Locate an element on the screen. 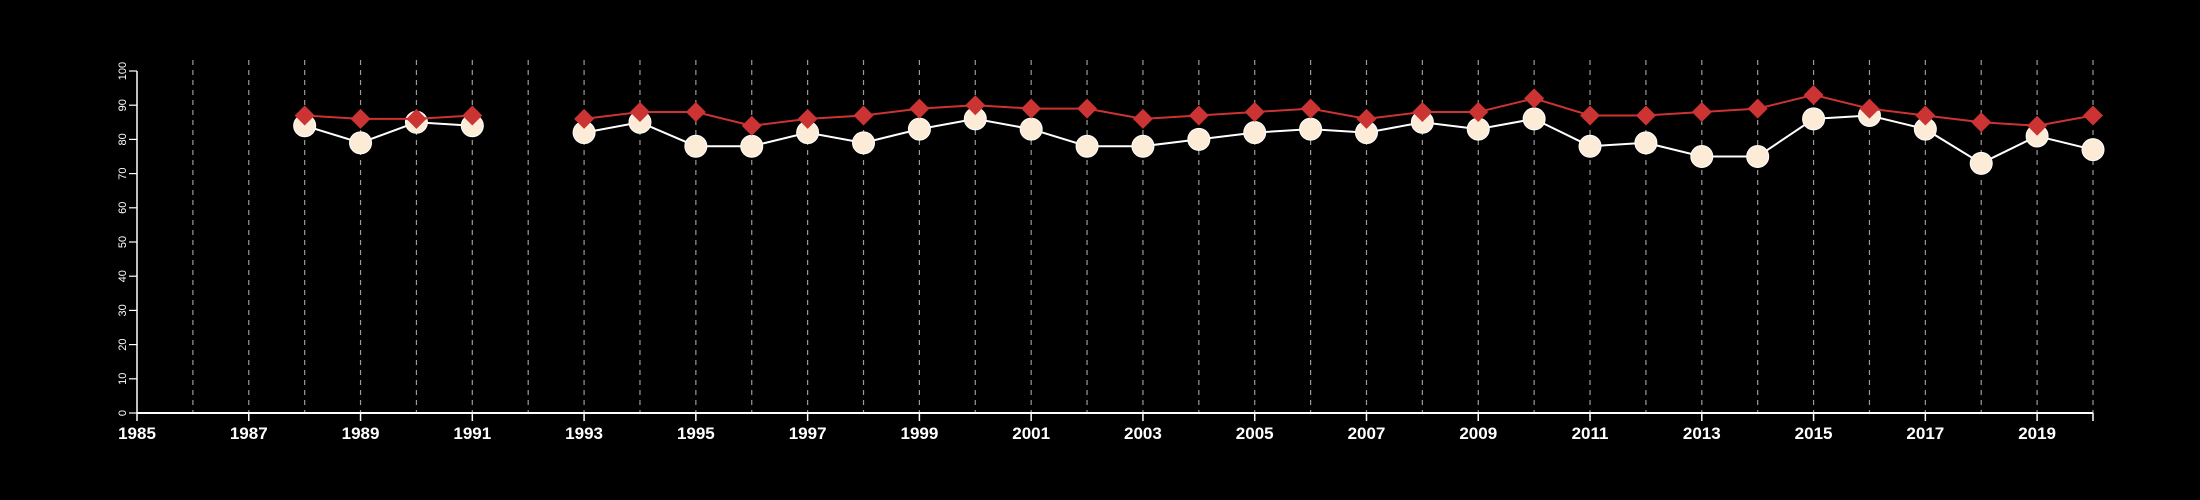 The image size is (2200, 500). series-diamond is located at coordinates (1198, 110).